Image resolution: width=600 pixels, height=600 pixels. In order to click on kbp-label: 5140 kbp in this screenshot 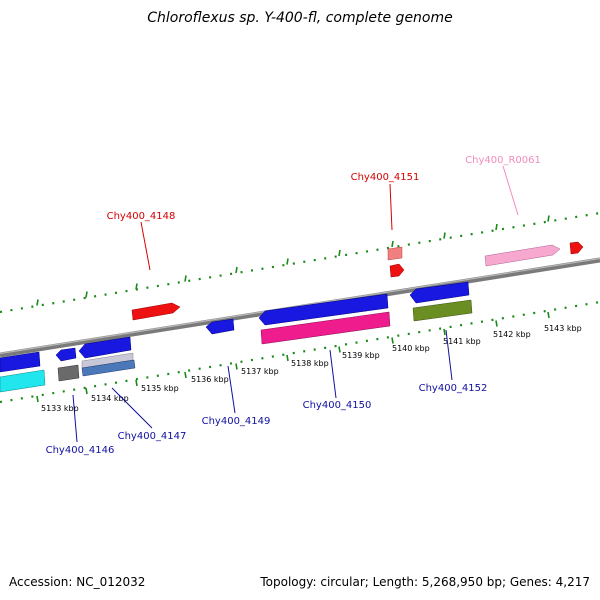, I will do `click(411, 348)`.